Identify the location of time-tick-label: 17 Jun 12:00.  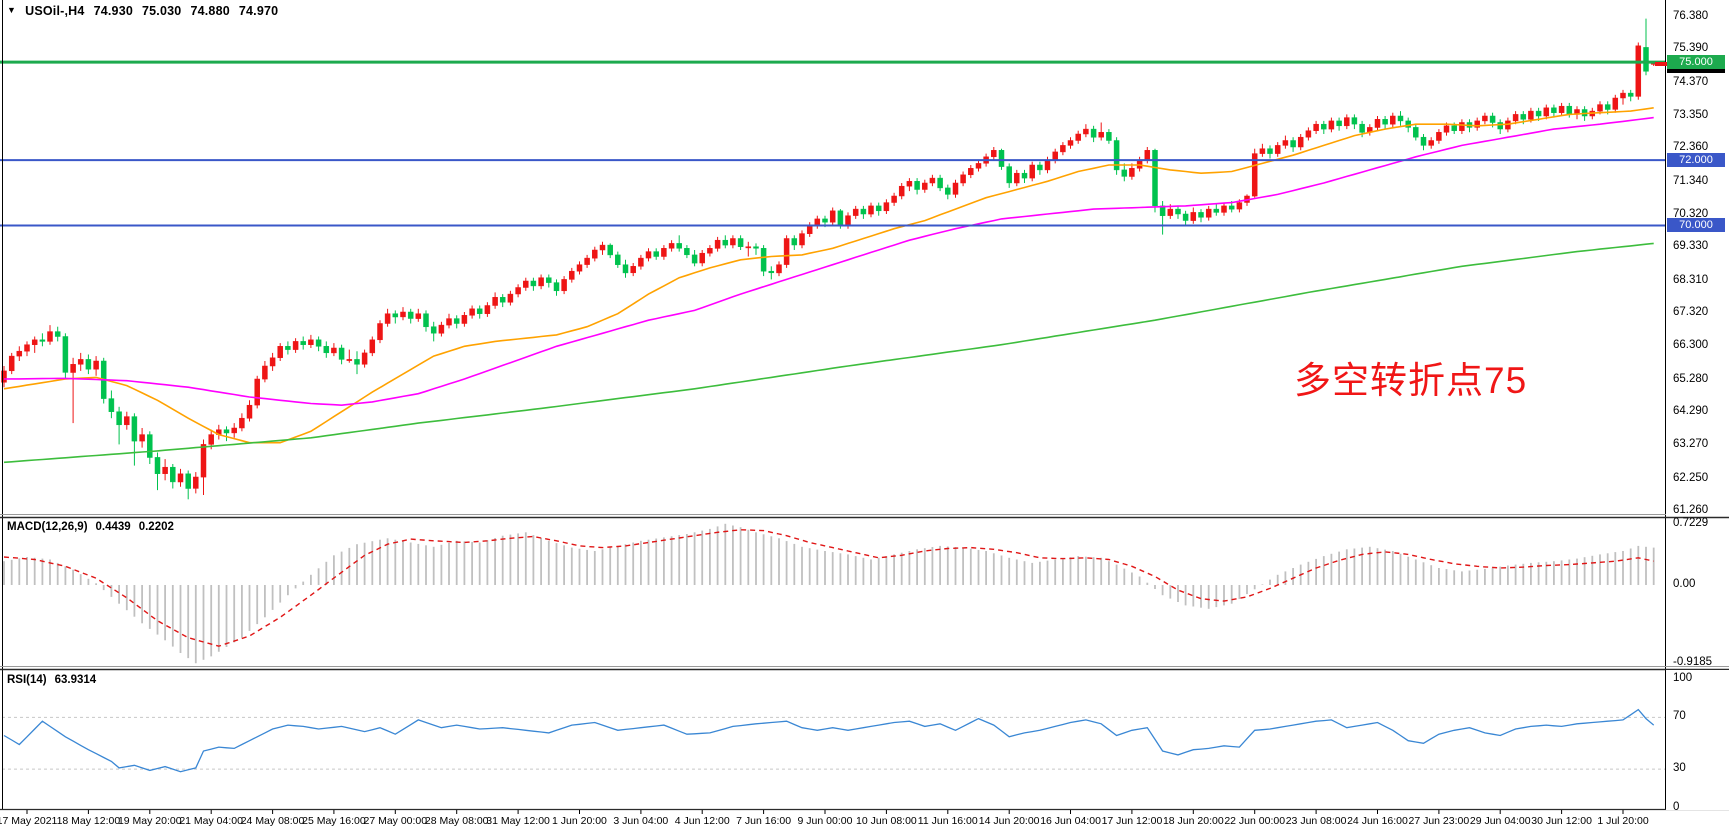
(1132, 821).